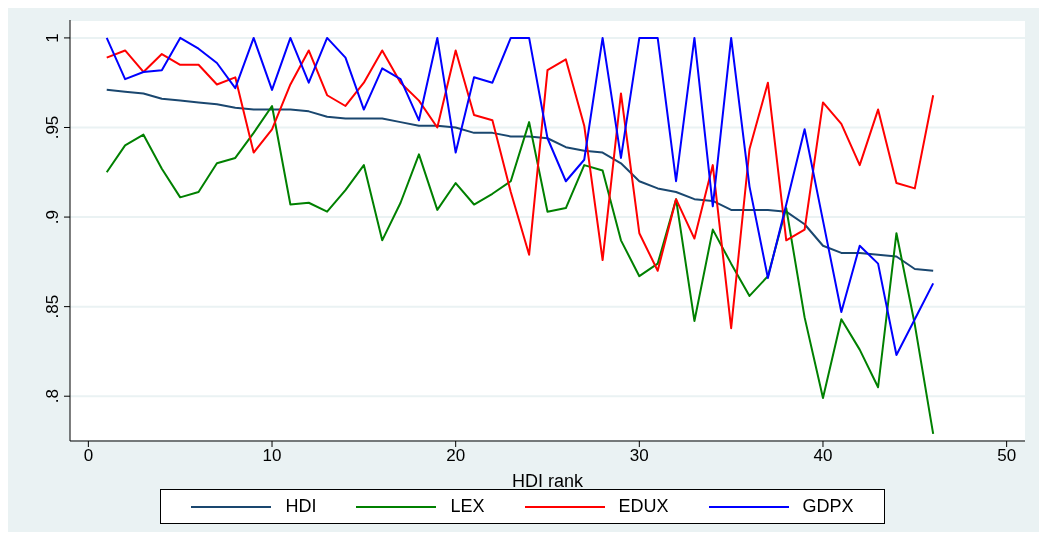 This screenshot has height=540, width=1047. What do you see at coordinates (456, 456) in the screenshot?
I see `x-tick-label: 20` at bounding box center [456, 456].